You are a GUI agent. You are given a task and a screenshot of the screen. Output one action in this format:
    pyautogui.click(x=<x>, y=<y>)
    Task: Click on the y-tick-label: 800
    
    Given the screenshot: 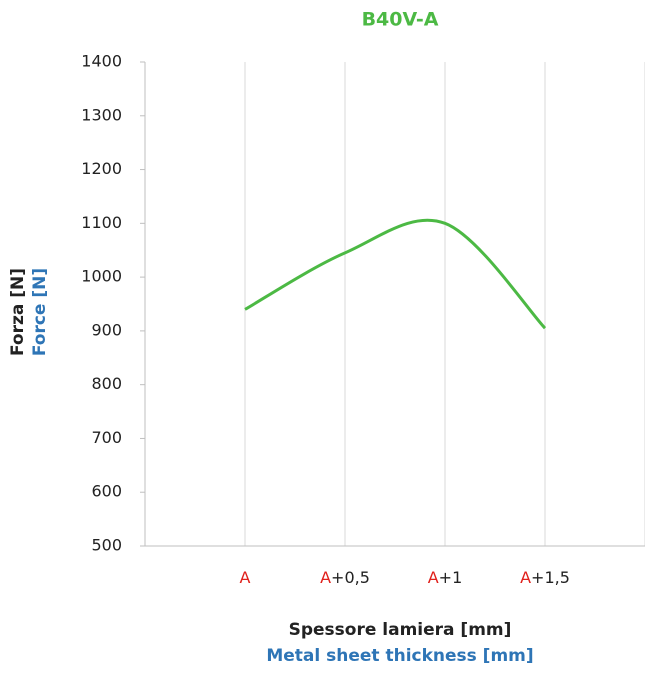 What is the action you would take?
    pyautogui.click(x=106, y=383)
    